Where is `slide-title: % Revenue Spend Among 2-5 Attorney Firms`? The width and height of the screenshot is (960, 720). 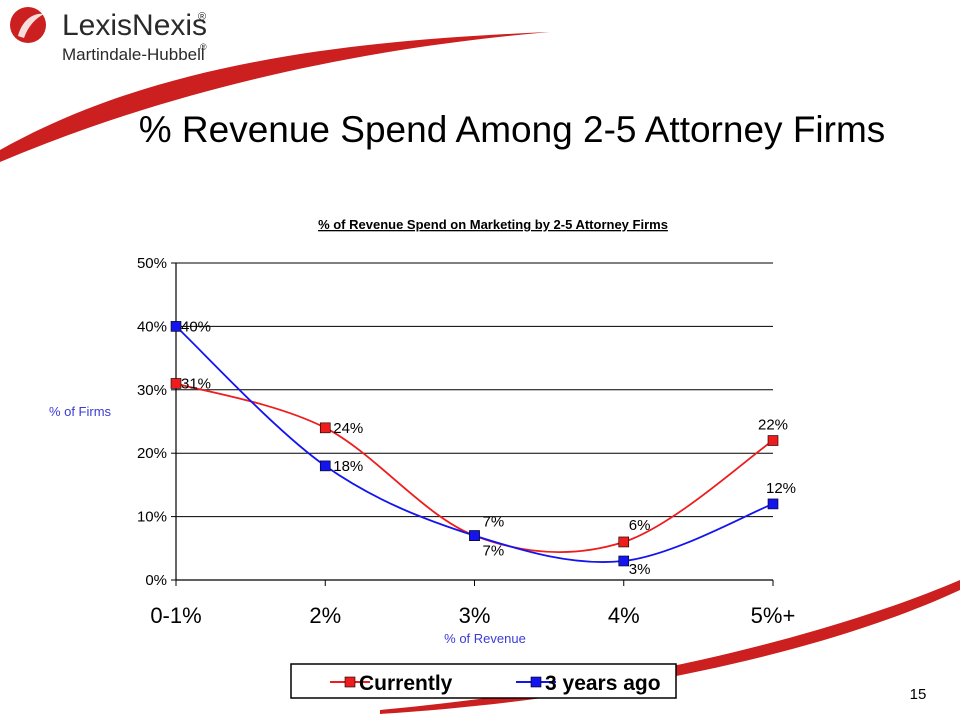
slide-title: % Revenue Spend Among 2-5 Attorney Firms is located at coordinates (512, 129).